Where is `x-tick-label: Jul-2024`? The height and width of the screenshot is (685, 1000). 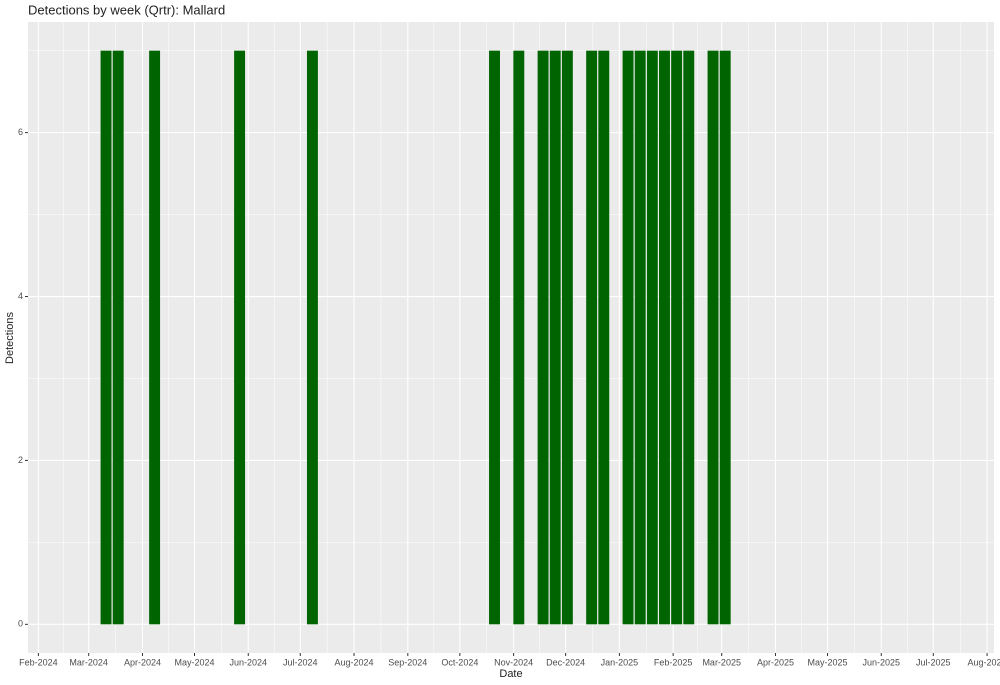 x-tick-label: Jul-2024 is located at coordinates (300, 662).